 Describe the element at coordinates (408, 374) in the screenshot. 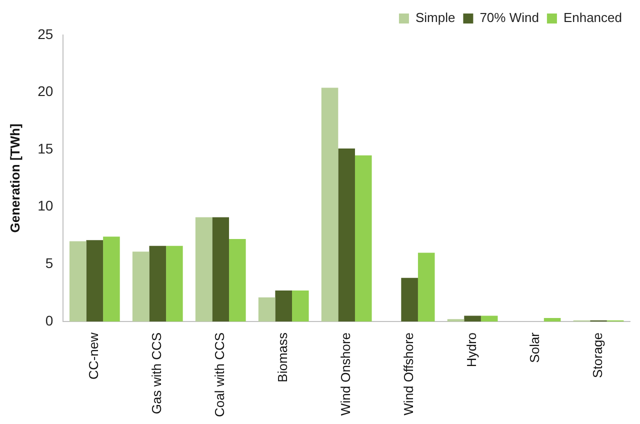

I see `x-tick-label: Wind Offshore` at that location.